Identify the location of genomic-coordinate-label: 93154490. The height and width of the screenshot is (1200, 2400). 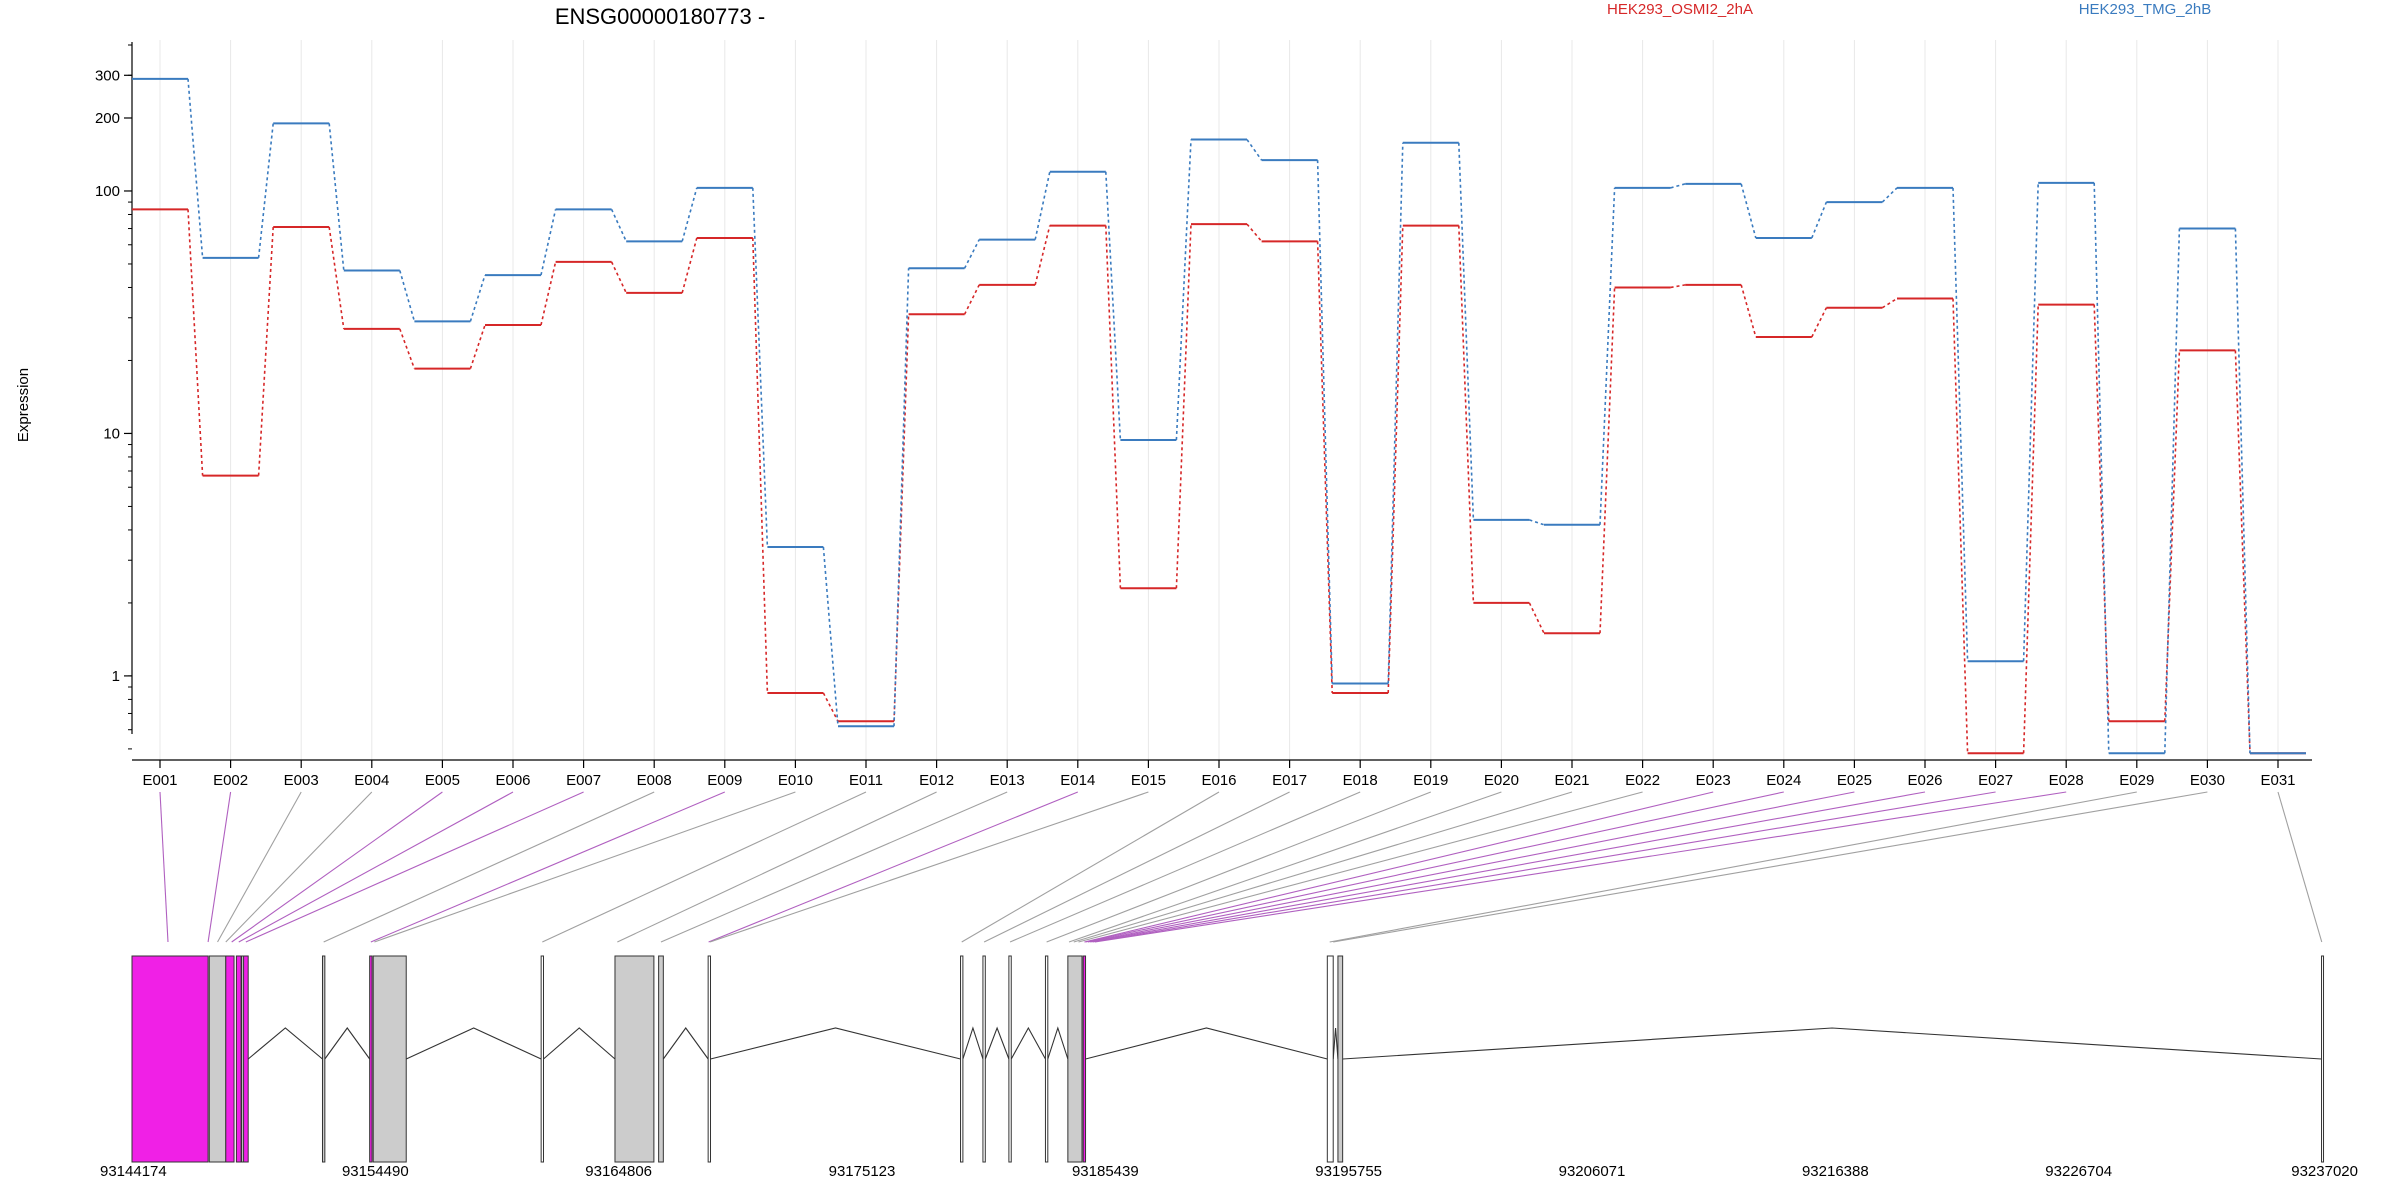
(375, 1171).